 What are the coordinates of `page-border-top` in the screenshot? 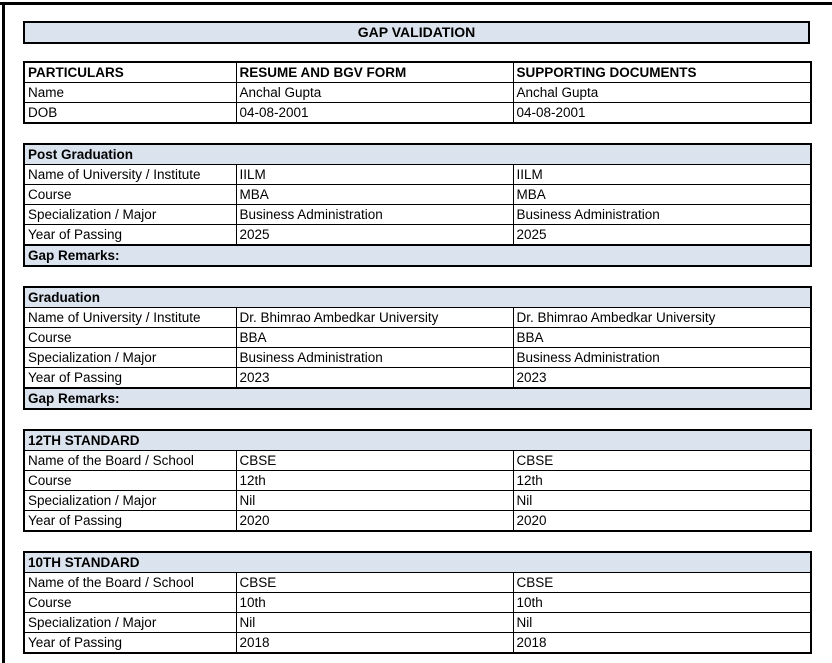 It's located at (416, 3).